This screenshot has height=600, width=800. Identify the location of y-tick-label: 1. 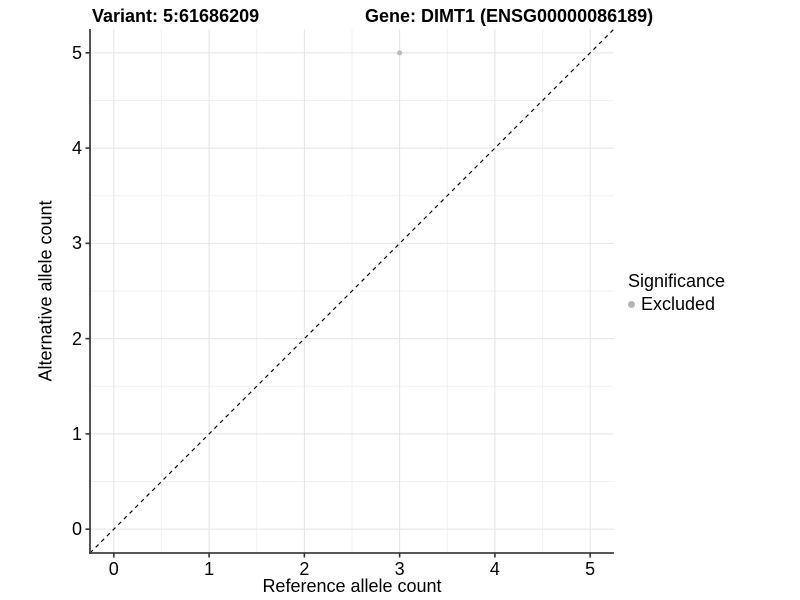
(76, 433).